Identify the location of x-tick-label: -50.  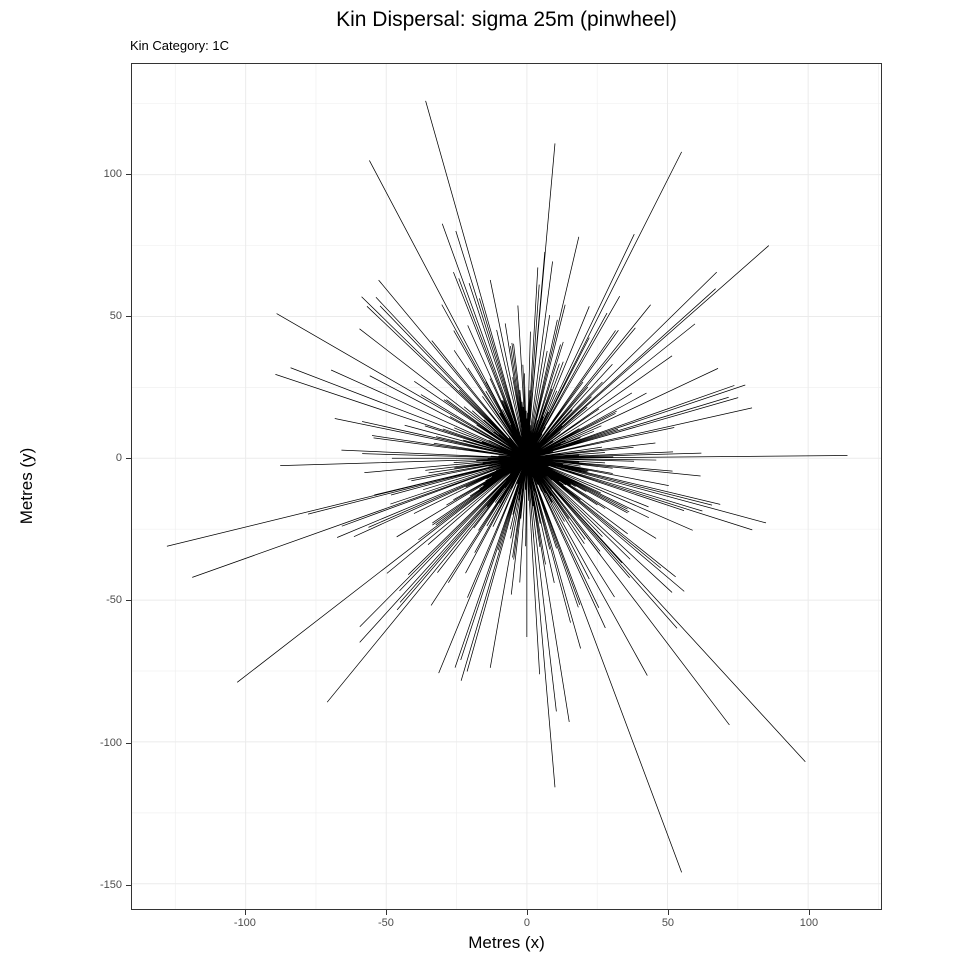
(385, 923).